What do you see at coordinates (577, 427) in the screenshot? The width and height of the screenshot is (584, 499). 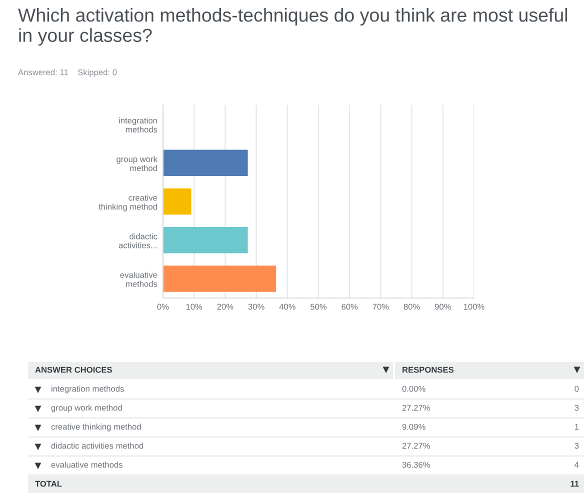 I see `text: 1` at bounding box center [577, 427].